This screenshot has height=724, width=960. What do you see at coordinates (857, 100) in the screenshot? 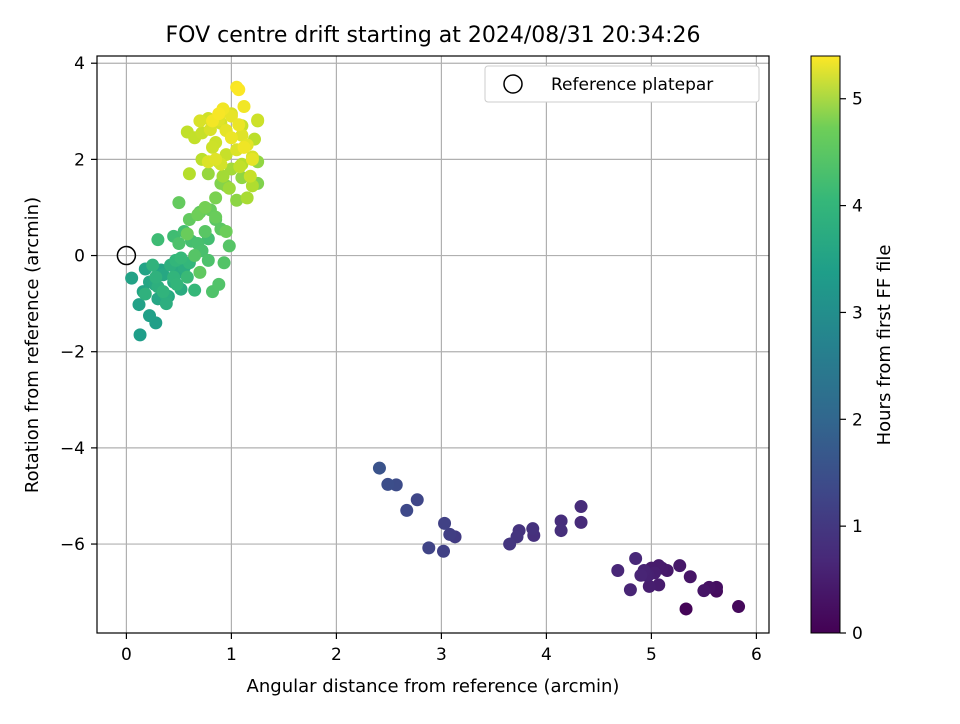
I see `colorbar-tick-label: 5` at bounding box center [857, 100].